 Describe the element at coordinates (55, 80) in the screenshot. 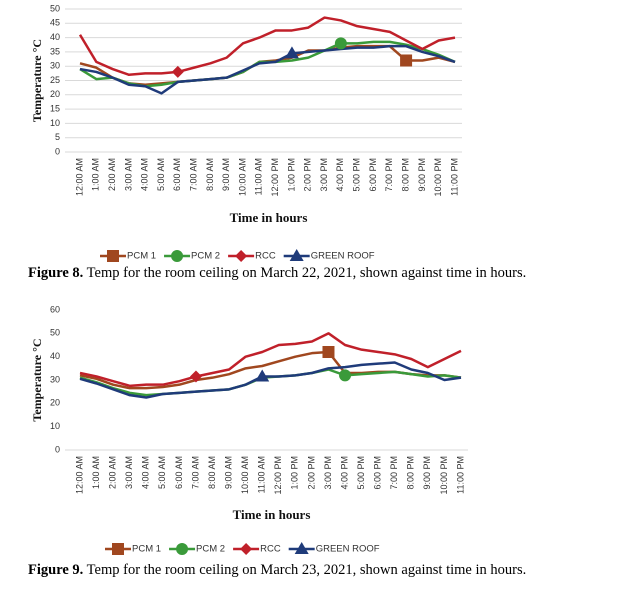

I see `y-tick-label: 25` at that location.